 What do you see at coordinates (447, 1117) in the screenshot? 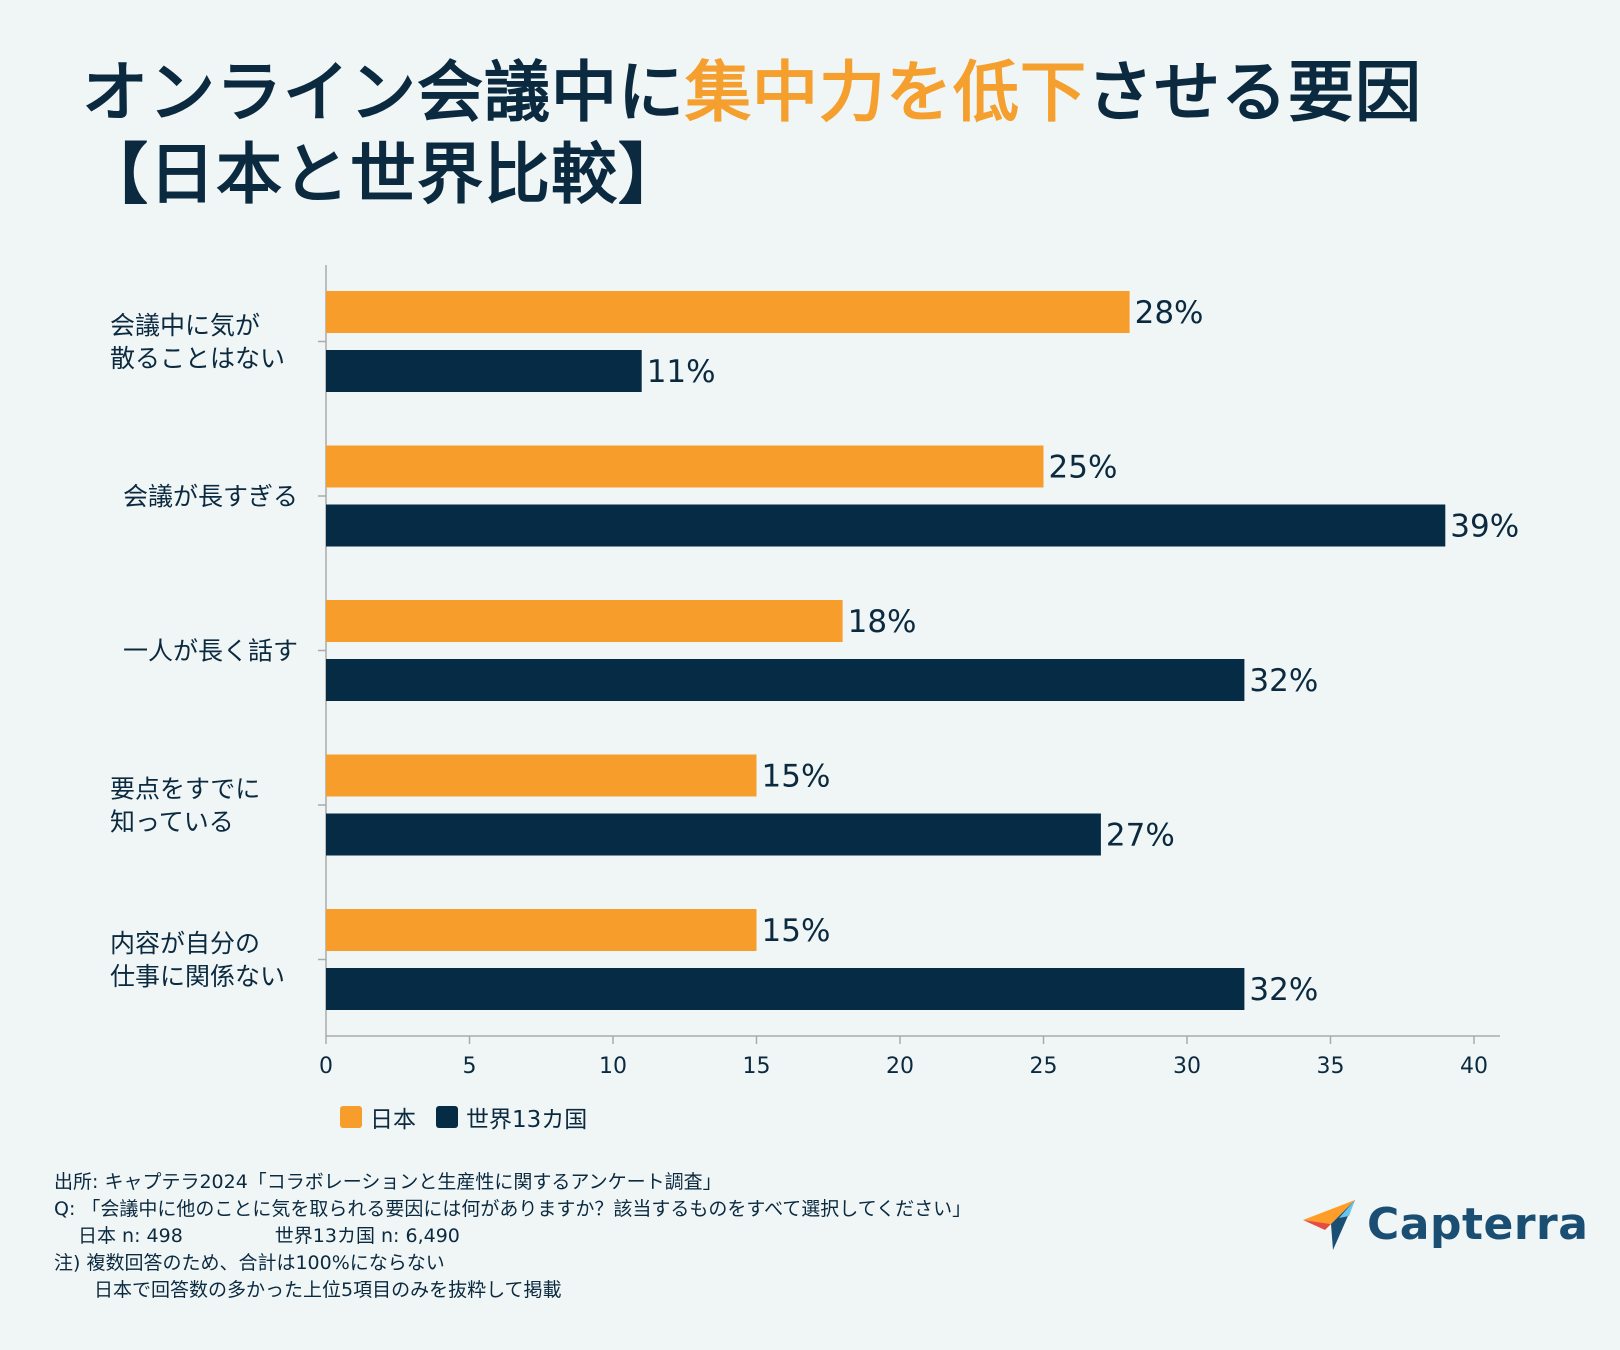
I see `legend-swatch-world` at bounding box center [447, 1117].